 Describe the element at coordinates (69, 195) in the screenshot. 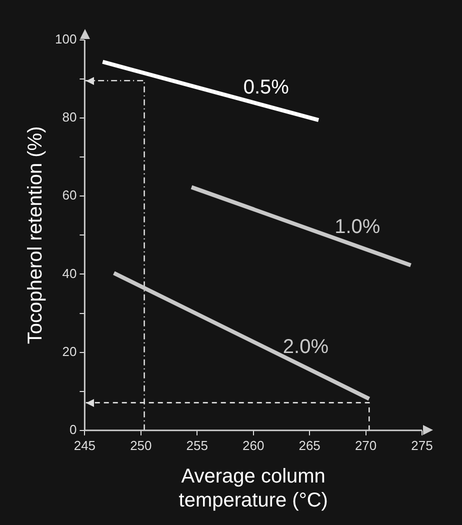

I see `y-tick-label: 60` at that location.